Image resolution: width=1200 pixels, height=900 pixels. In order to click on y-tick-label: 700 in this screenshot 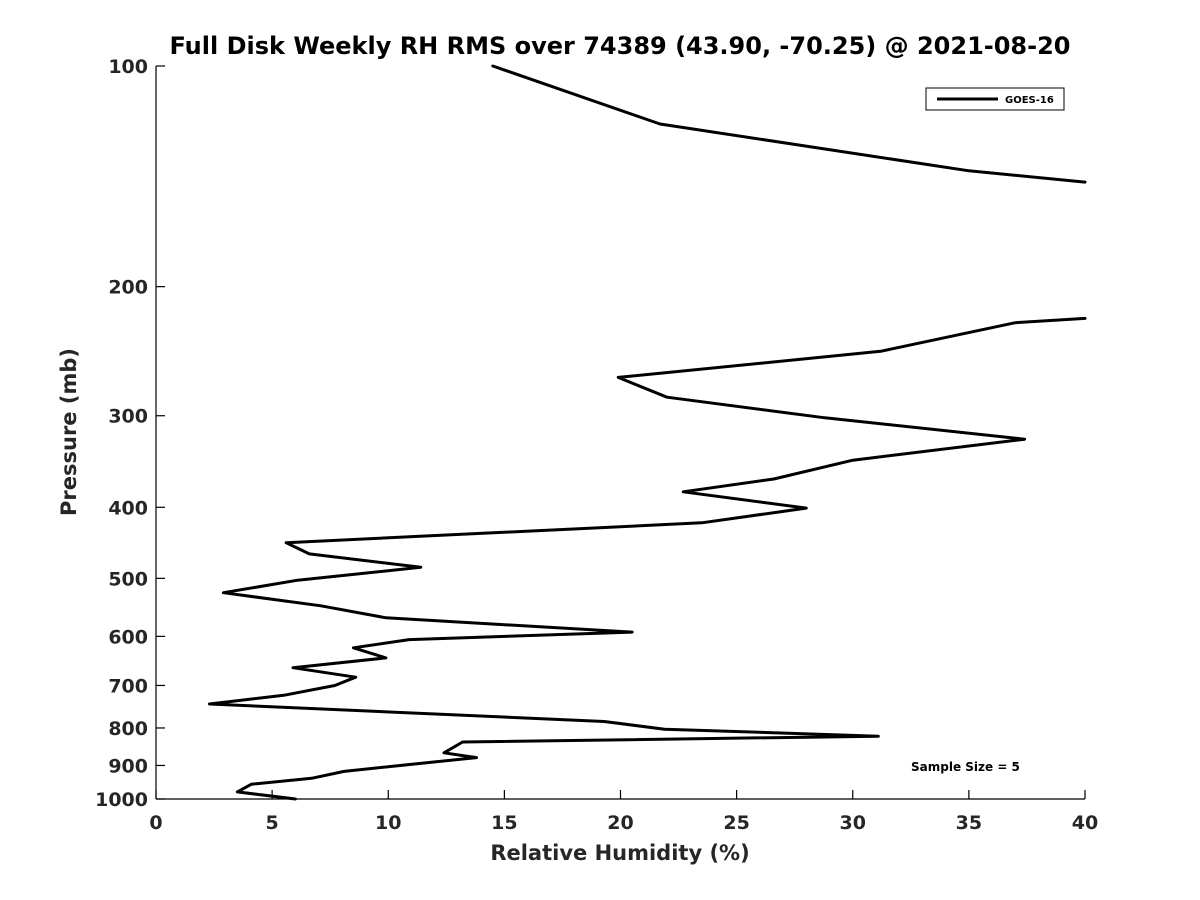, I will do `click(128, 686)`.